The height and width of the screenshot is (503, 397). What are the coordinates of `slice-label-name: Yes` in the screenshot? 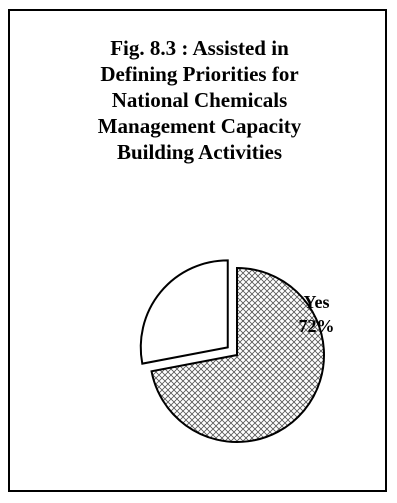 It's located at (317, 302).